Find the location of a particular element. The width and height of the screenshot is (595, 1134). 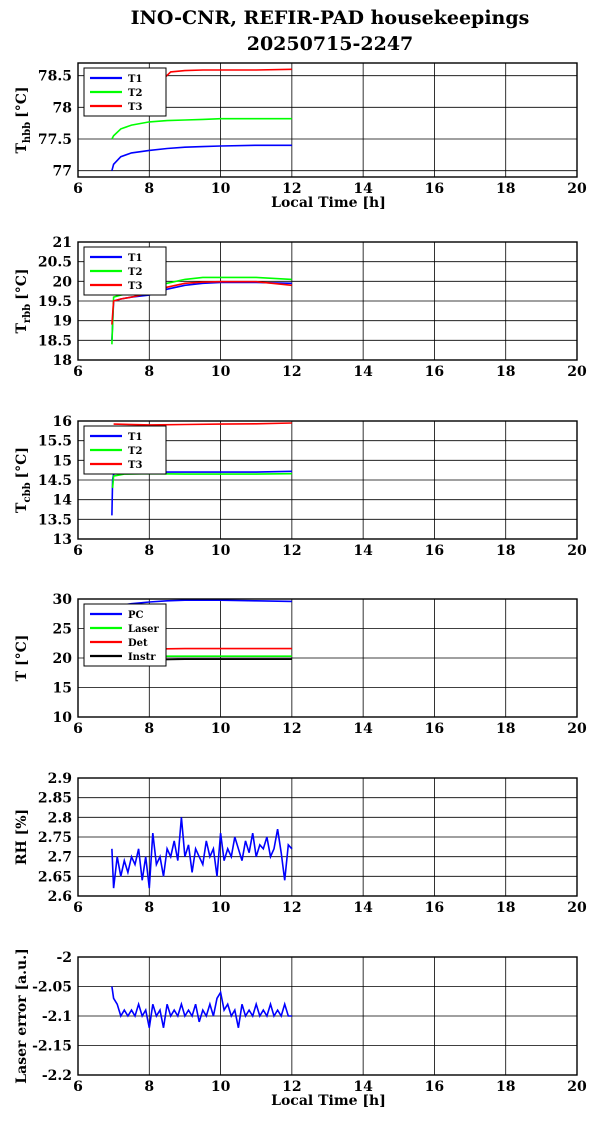

y-tick-label: 13.5 is located at coordinates (55, 520).